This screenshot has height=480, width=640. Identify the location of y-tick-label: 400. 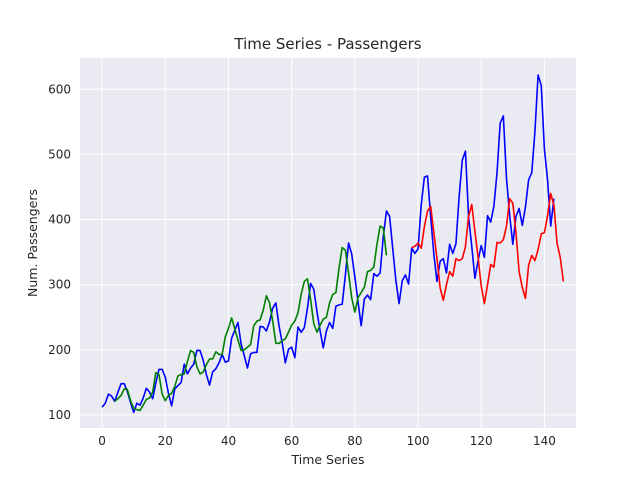
(59, 220).